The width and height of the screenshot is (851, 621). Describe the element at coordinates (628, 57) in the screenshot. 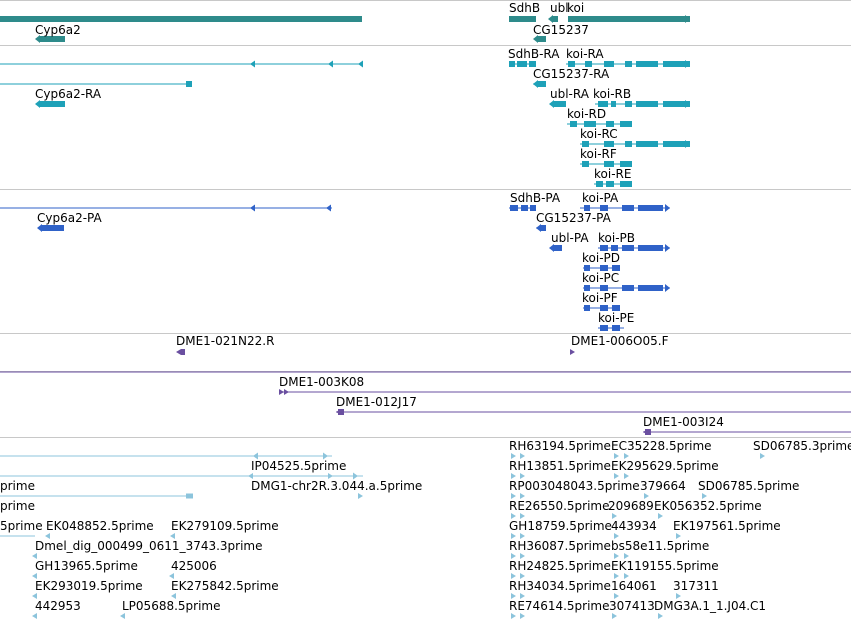

I see `transcript-feature: koi-RA` at that location.